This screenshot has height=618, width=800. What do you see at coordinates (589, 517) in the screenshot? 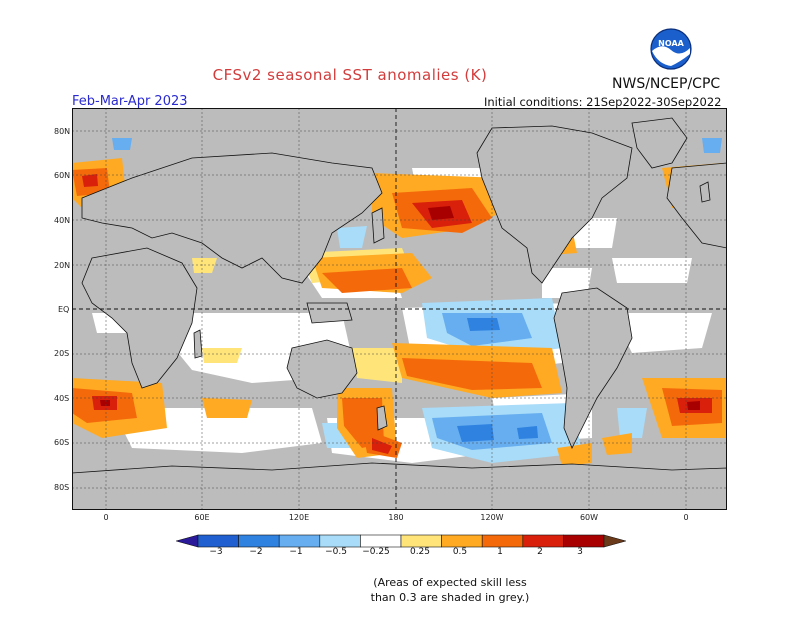
I see `lon-label: 60W` at bounding box center [589, 517].